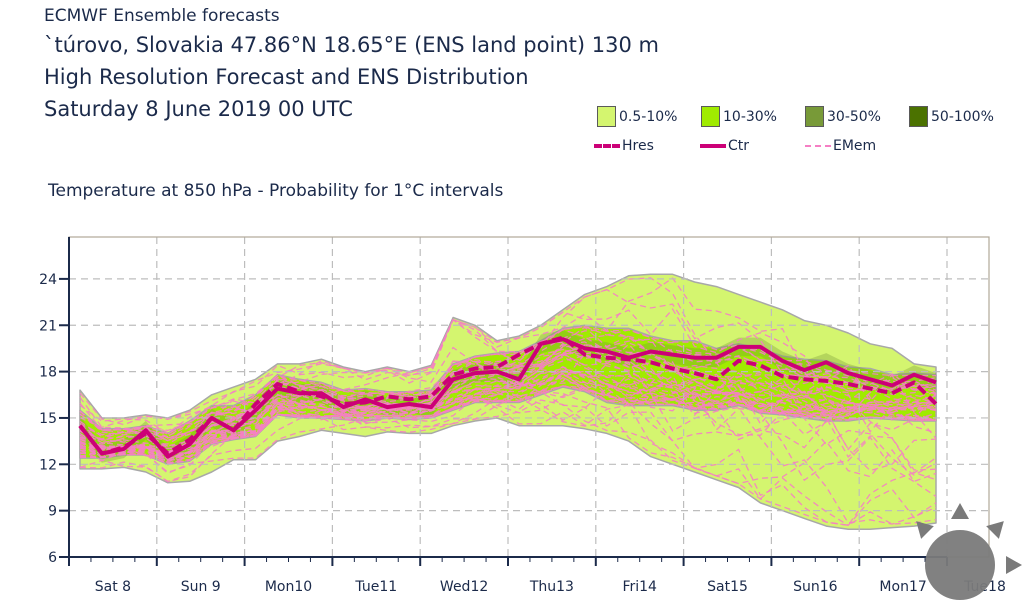 Image resolution: width=1029 pixels, height=615 pixels. What do you see at coordinates (727, 587) in the screenshot?
I see `x-tick-label: Sat15` at bounding box center [727, 587].